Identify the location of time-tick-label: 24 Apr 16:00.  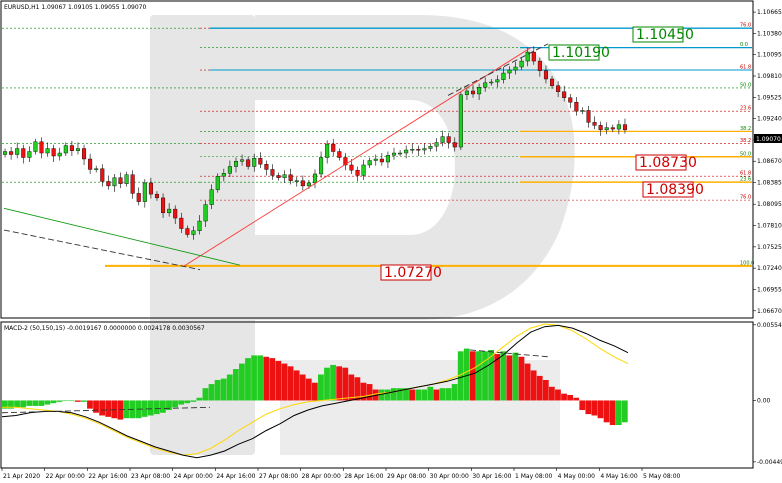
(235, 476).